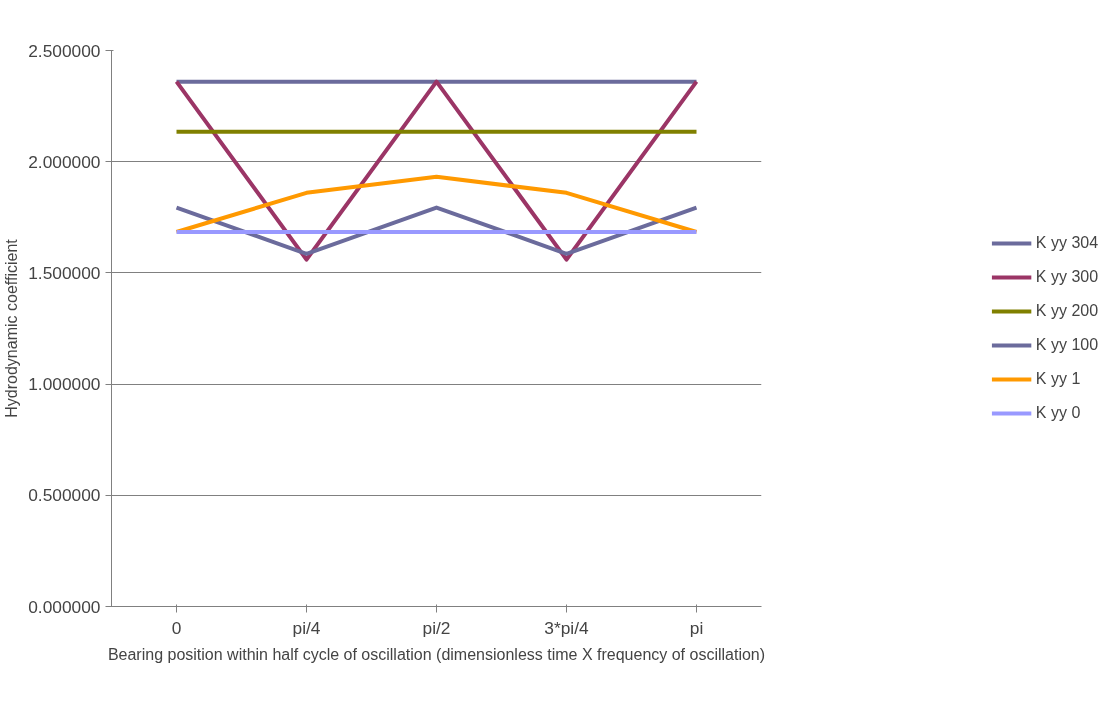  I want to click on x-tick-label: 0, so click(176, 627).